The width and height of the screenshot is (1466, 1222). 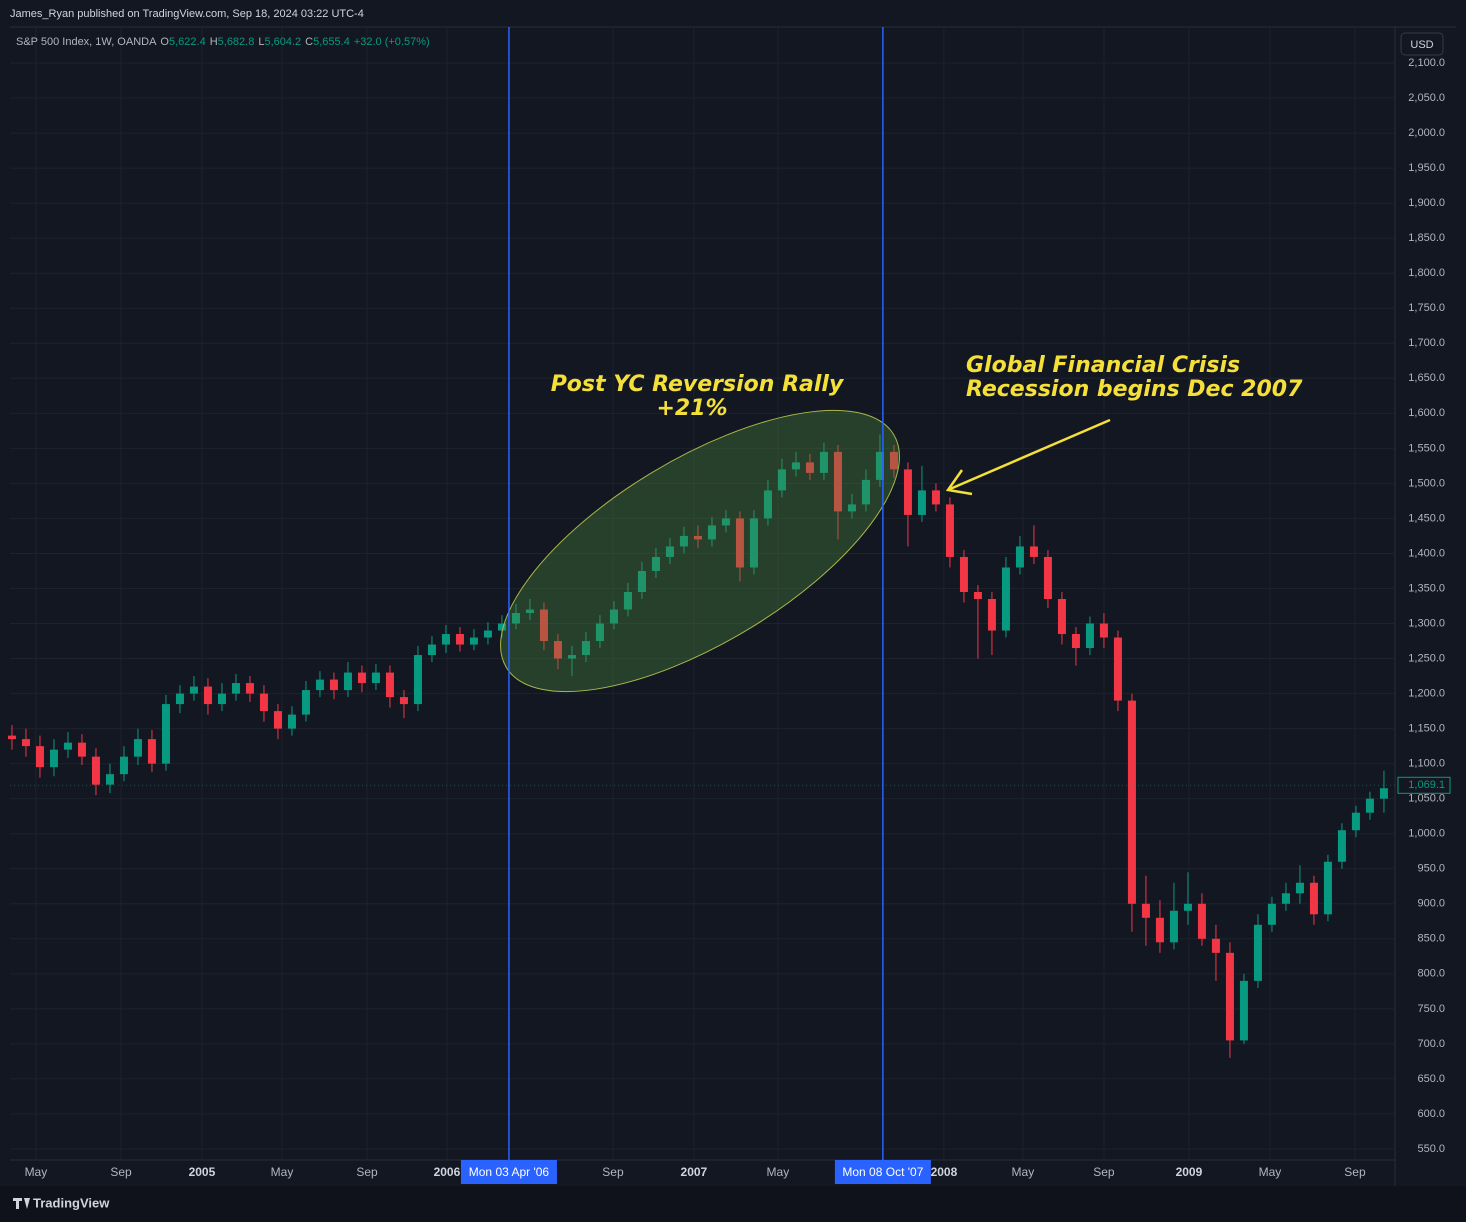 I want to click on x-tick-label: 2006, so click(x=447, y=1172).